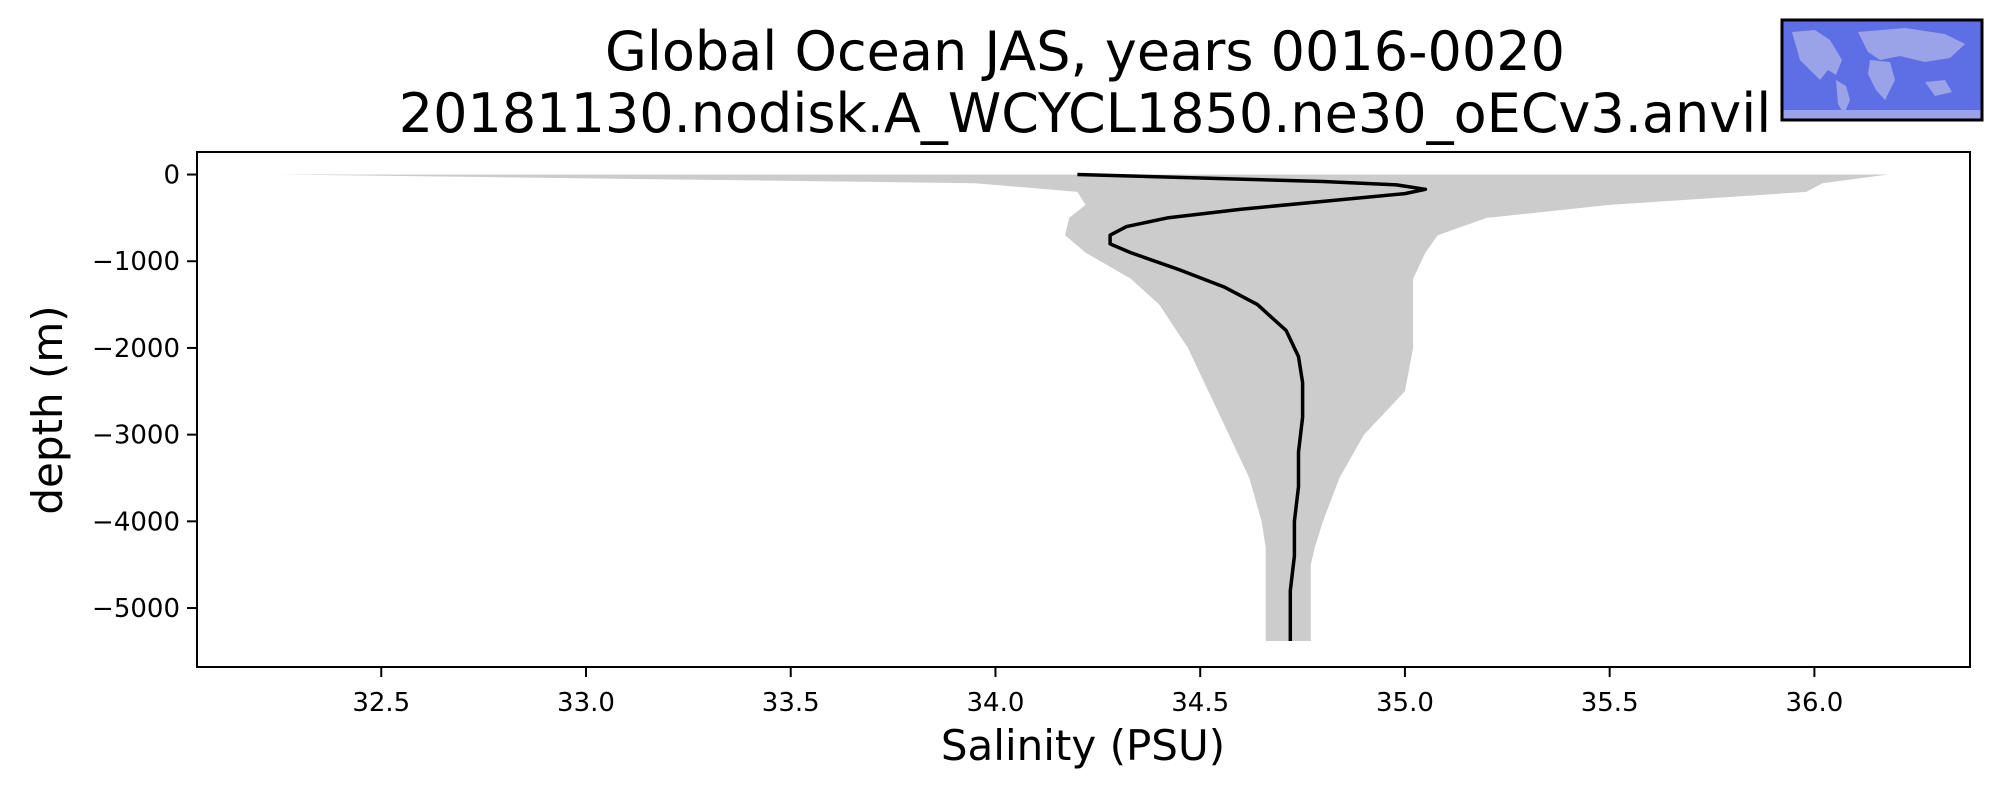 This screenshot has width=2000, height=800. I want to click on y-tick-label: −1000, so click(136, 262).